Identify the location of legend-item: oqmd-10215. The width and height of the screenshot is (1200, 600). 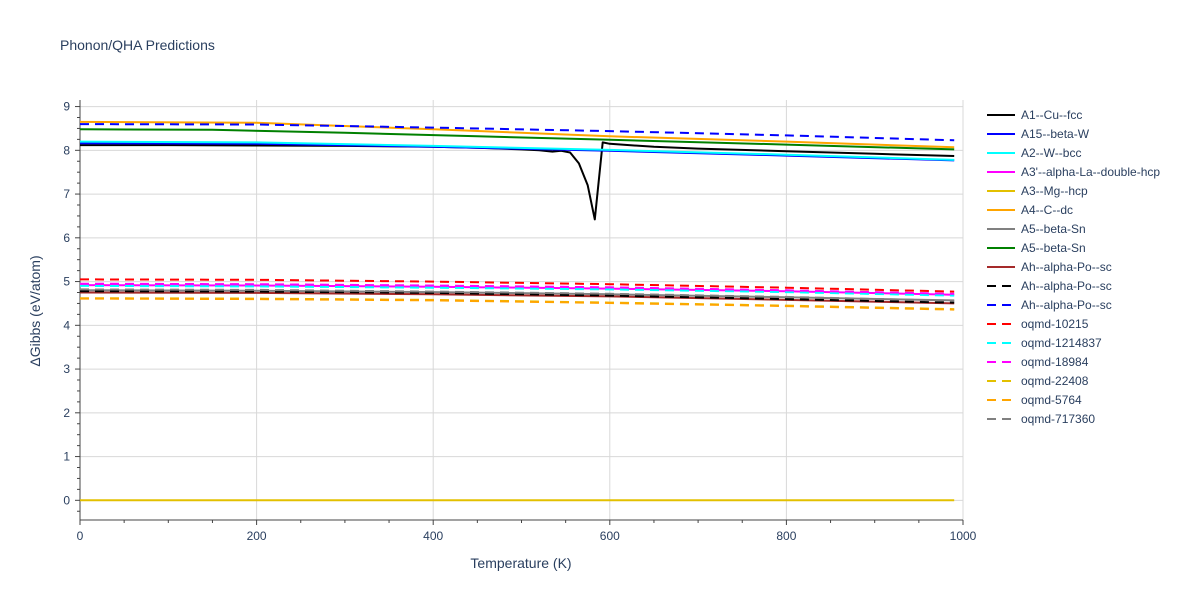
(1038, 324).